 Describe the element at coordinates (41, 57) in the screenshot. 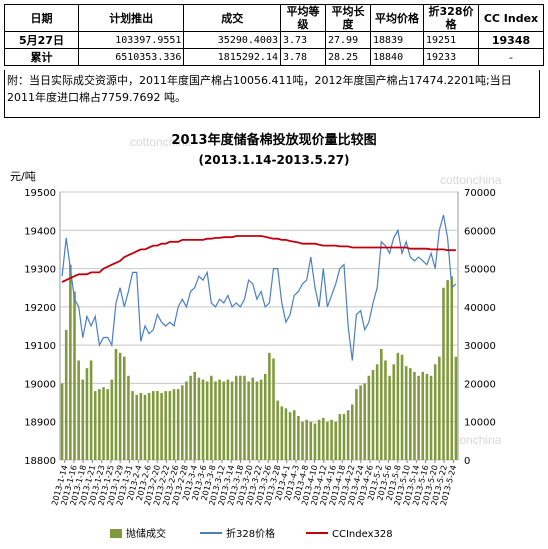

I see `cell-date: 累计` at that location.